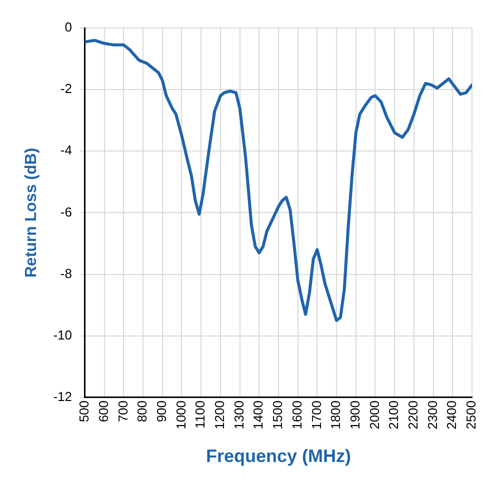 This screenshot has width=500, height=500. I want to click on x-tick-label: 500, so click(84, 411).